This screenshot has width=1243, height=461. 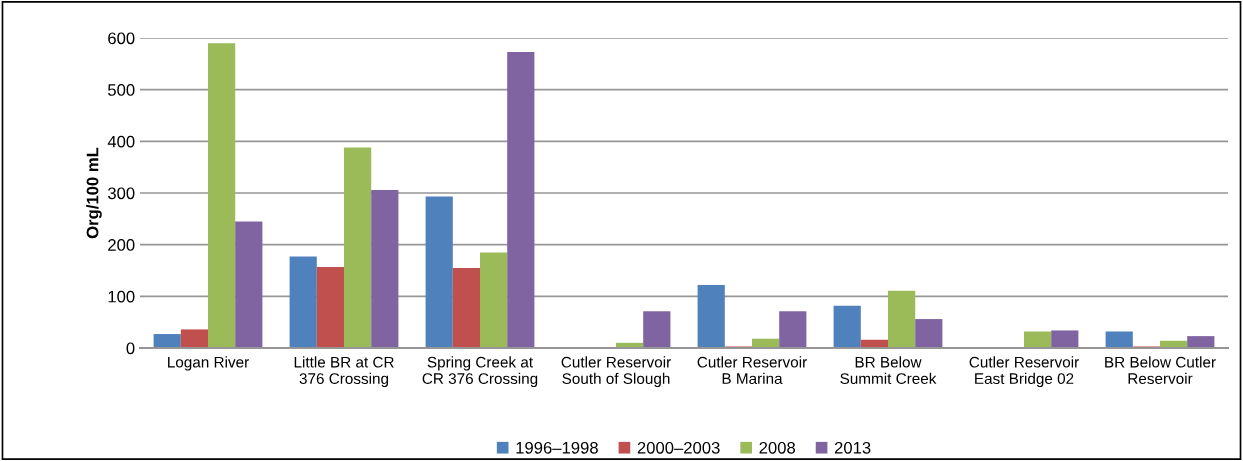 I want to click on x-tick-label: BR Below Cutler Reservoir, so click(x=1160, y=370).